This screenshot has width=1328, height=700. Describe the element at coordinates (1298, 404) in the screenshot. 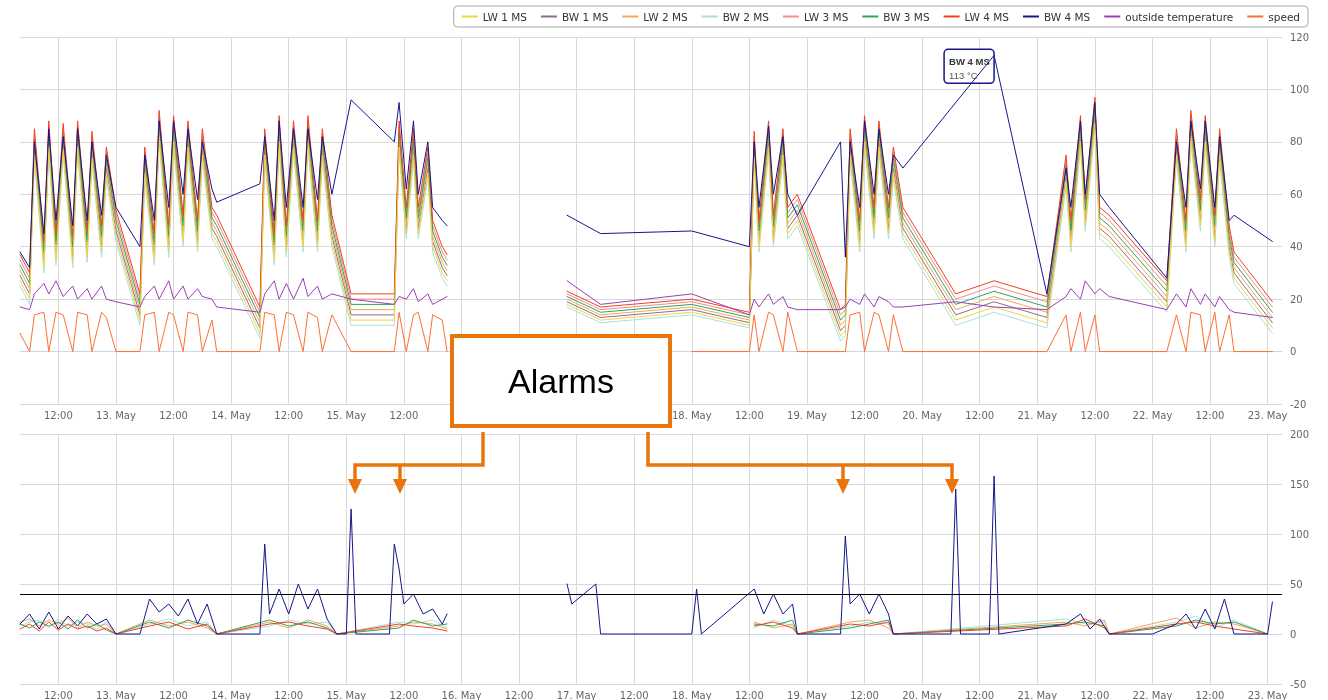

I see `y-tick-label: -20` at that location.